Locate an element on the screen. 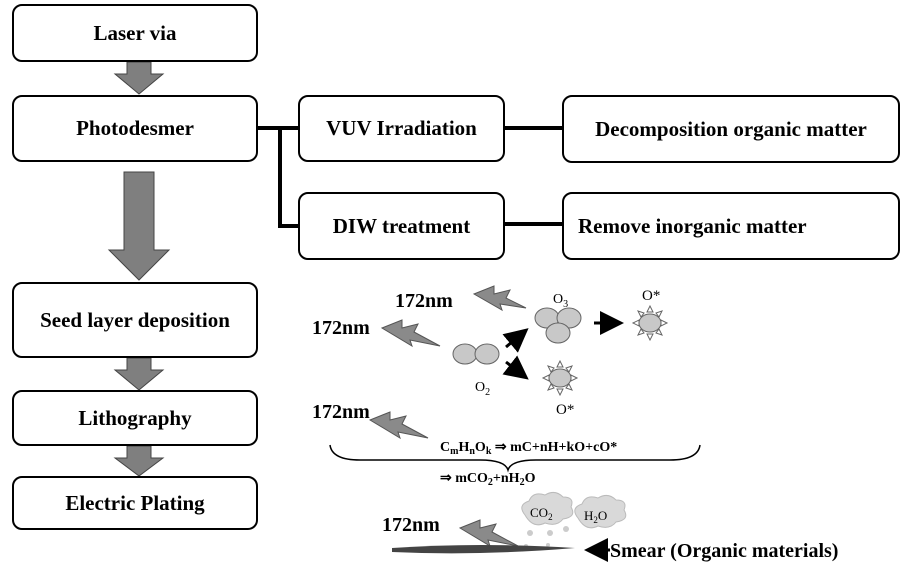 Image resolution: width=916 pixels, height=570 pixels. o2-label: O2 is located at coordinates (482, 389).